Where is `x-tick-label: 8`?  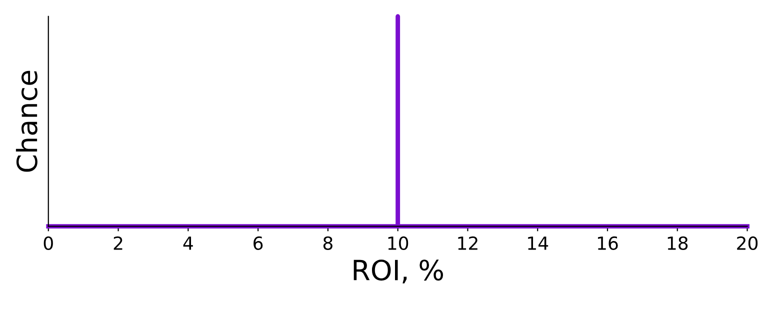 x-tick-label: 8 is located at coordinates (327, 243).